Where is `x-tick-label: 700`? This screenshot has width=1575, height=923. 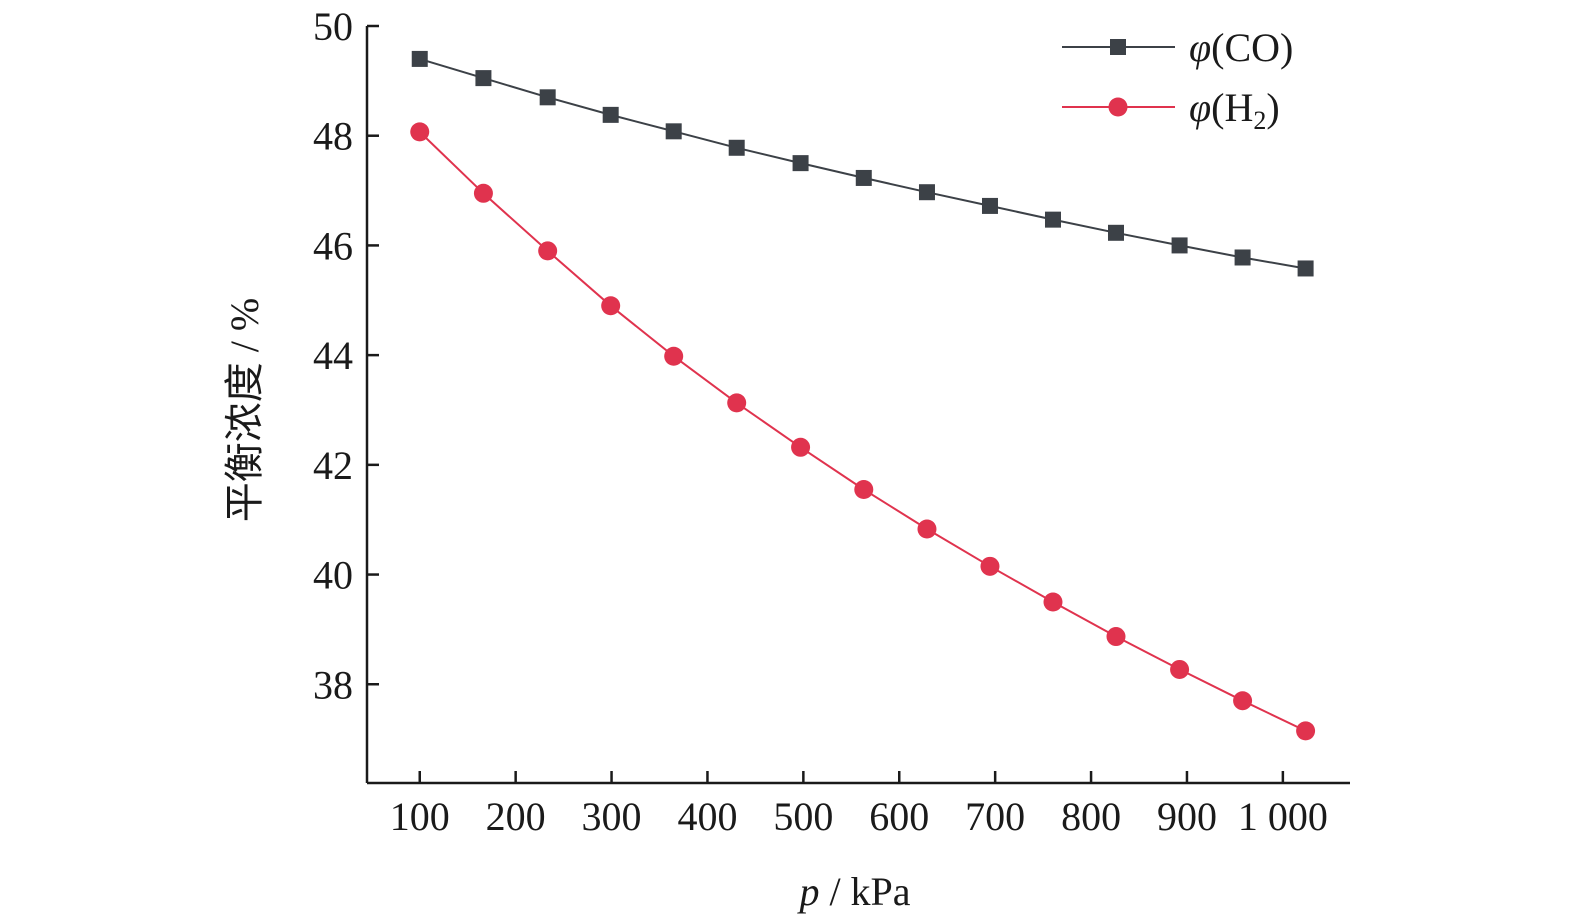 x-tick-label: 700 is located at coordinates (995, 816).